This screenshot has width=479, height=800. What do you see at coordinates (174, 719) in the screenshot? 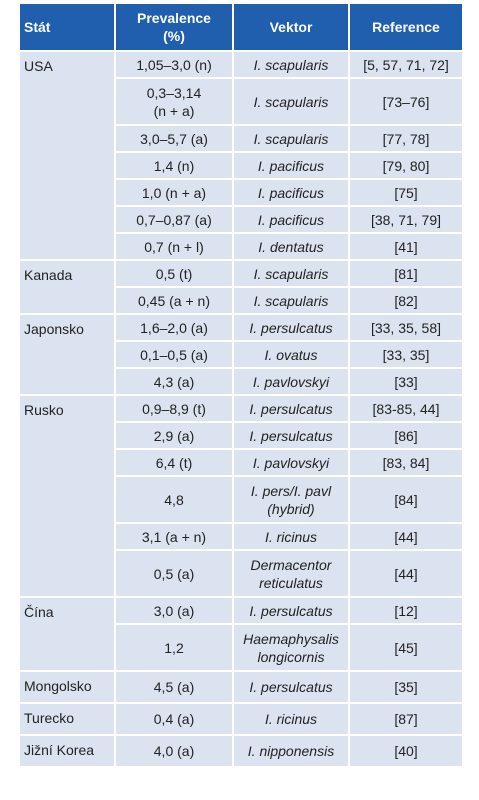
I see `prevalence-cell: 0,4 (a)` at bounding box center [174, 719].